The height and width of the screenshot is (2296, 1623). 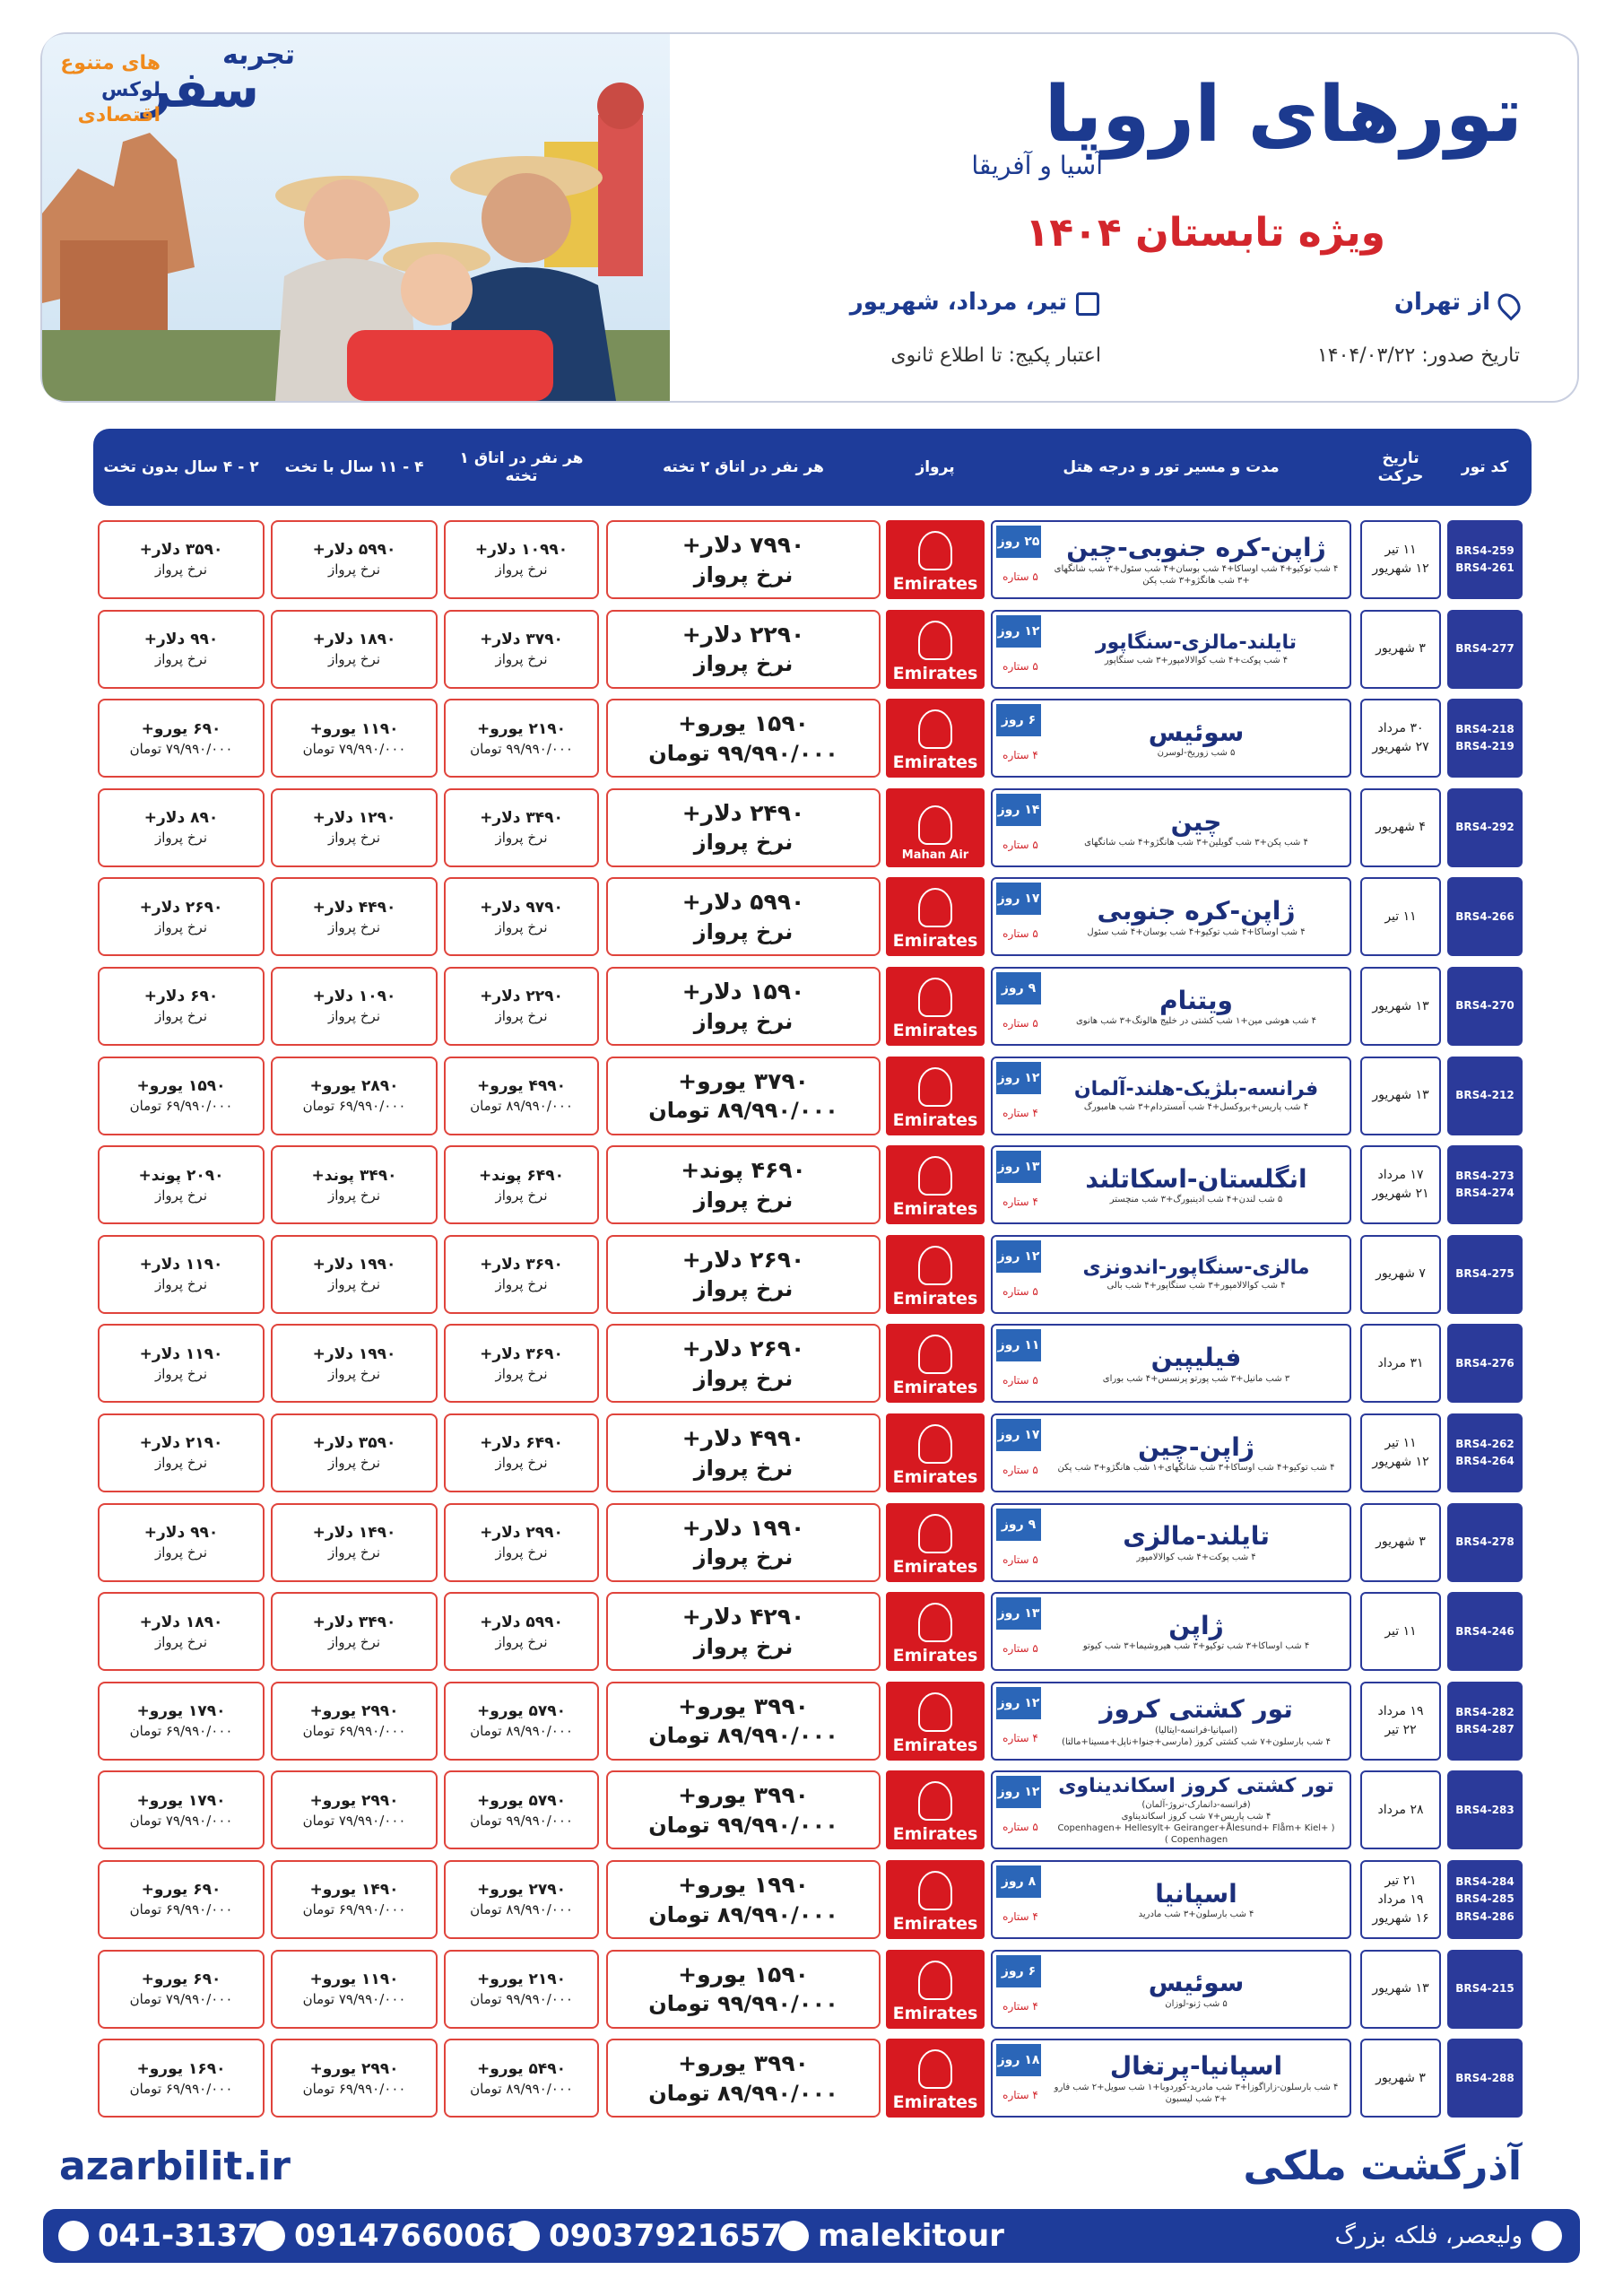 I want to click on whatsapp: 09147660062, so click(x=411, y=2236).